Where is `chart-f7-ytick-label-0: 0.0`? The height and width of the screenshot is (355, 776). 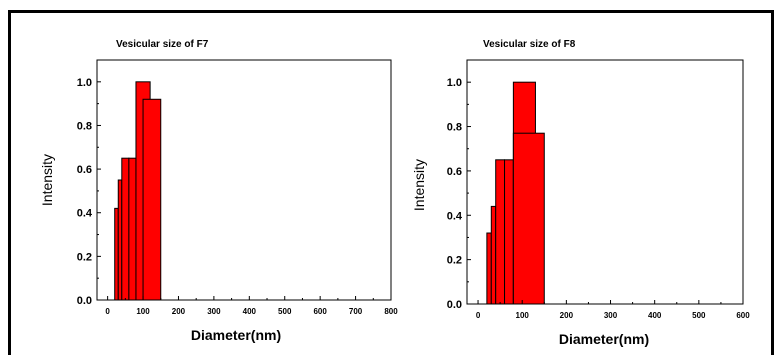
chart-f7-ytick-label-0: 0.0 is located at coordinates (84, 301).